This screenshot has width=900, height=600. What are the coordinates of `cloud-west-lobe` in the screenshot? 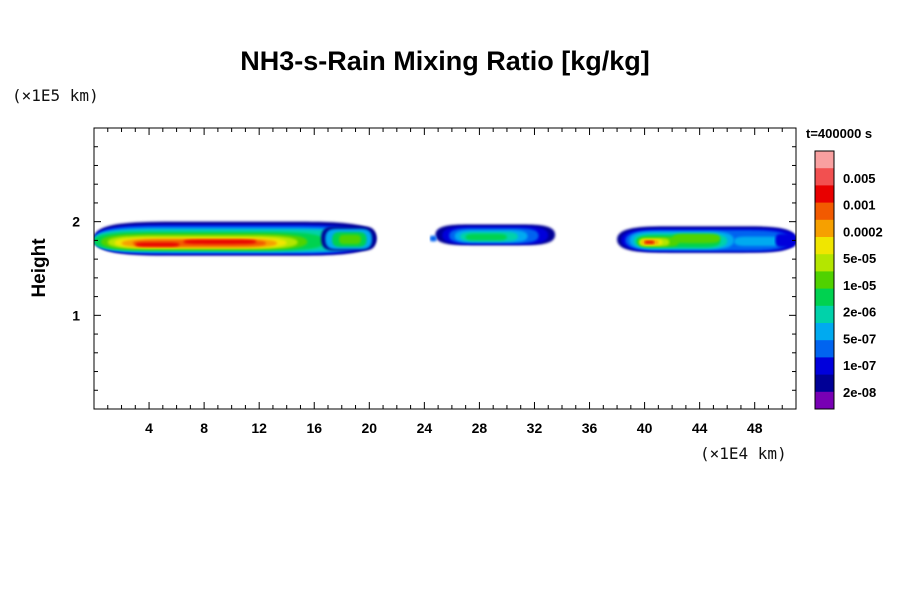 It's located at (350, 239).